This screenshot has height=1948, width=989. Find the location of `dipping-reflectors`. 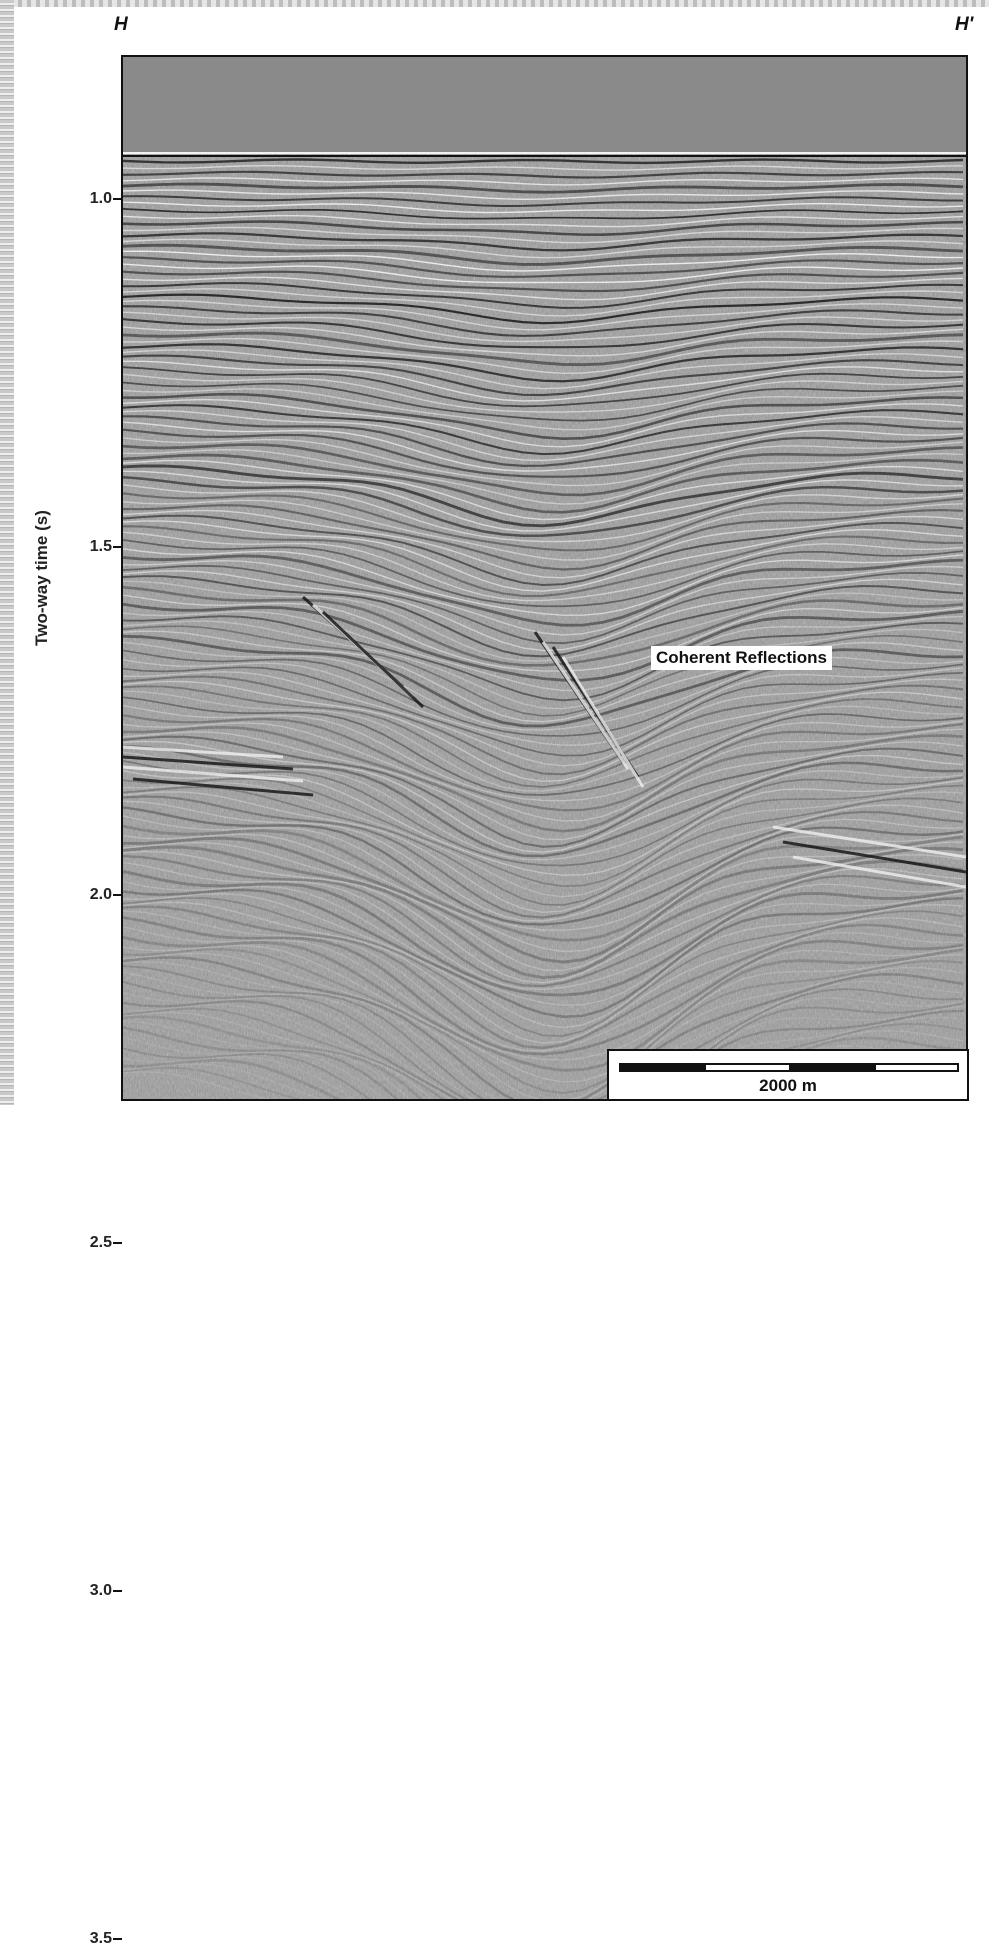

dipping-reflectors is located at coordinates (544, 742).